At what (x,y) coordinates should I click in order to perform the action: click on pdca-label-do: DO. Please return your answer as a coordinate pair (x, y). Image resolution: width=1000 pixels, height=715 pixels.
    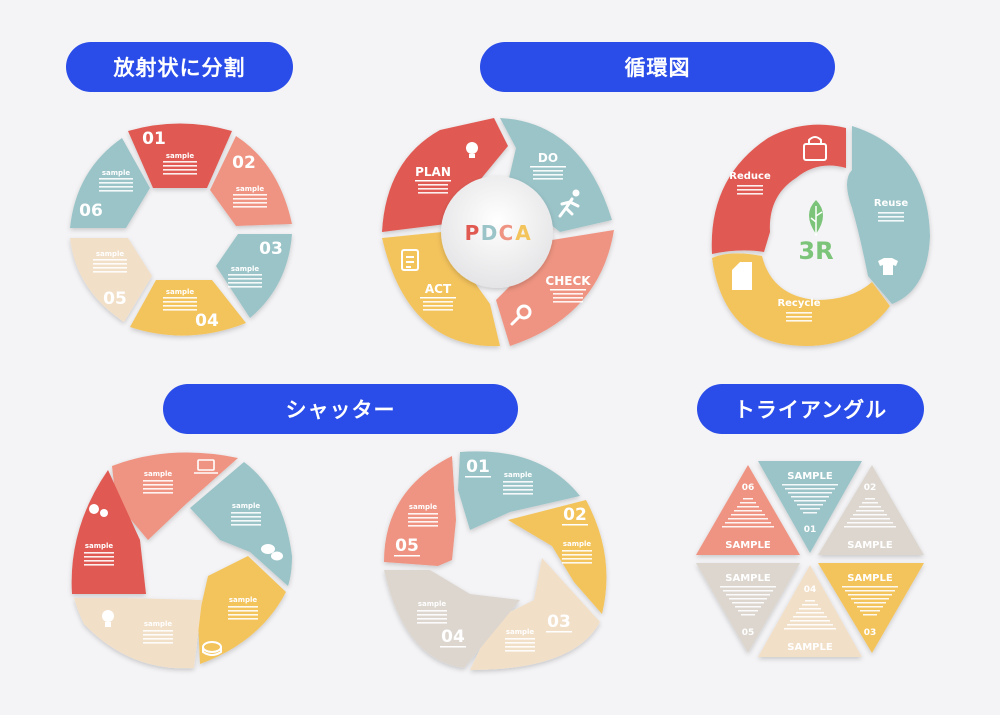
    Looking at the image, I should click on (548, 158).